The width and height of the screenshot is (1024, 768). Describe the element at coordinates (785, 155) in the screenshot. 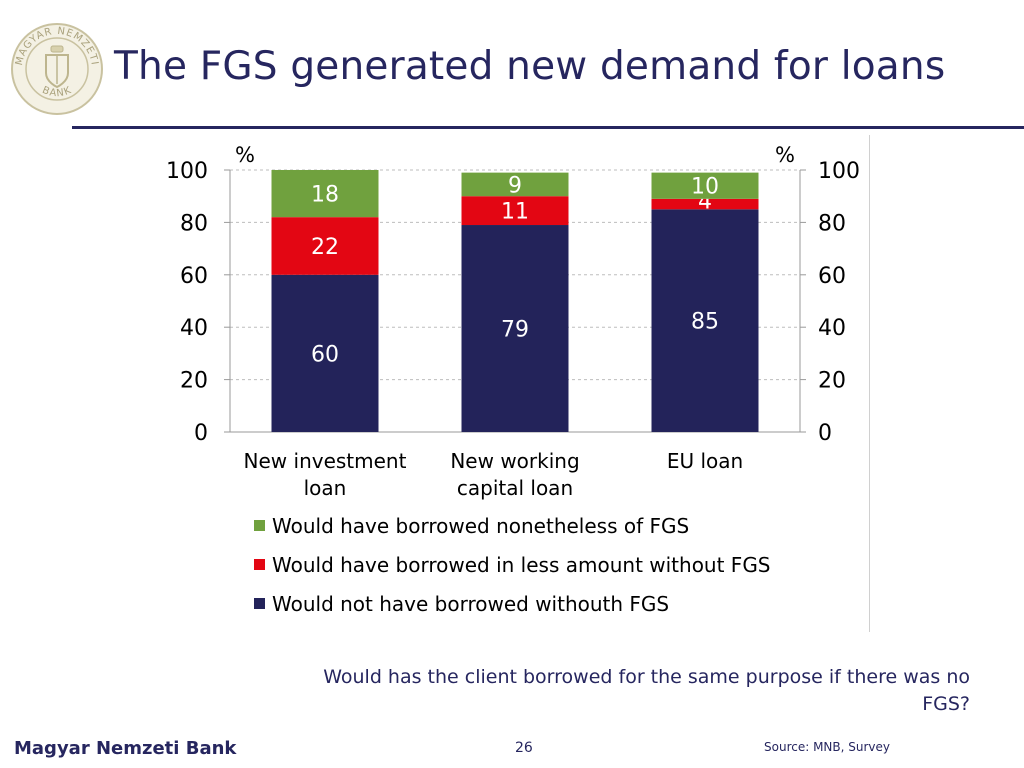

I see `y-unit-right: %` at that location.